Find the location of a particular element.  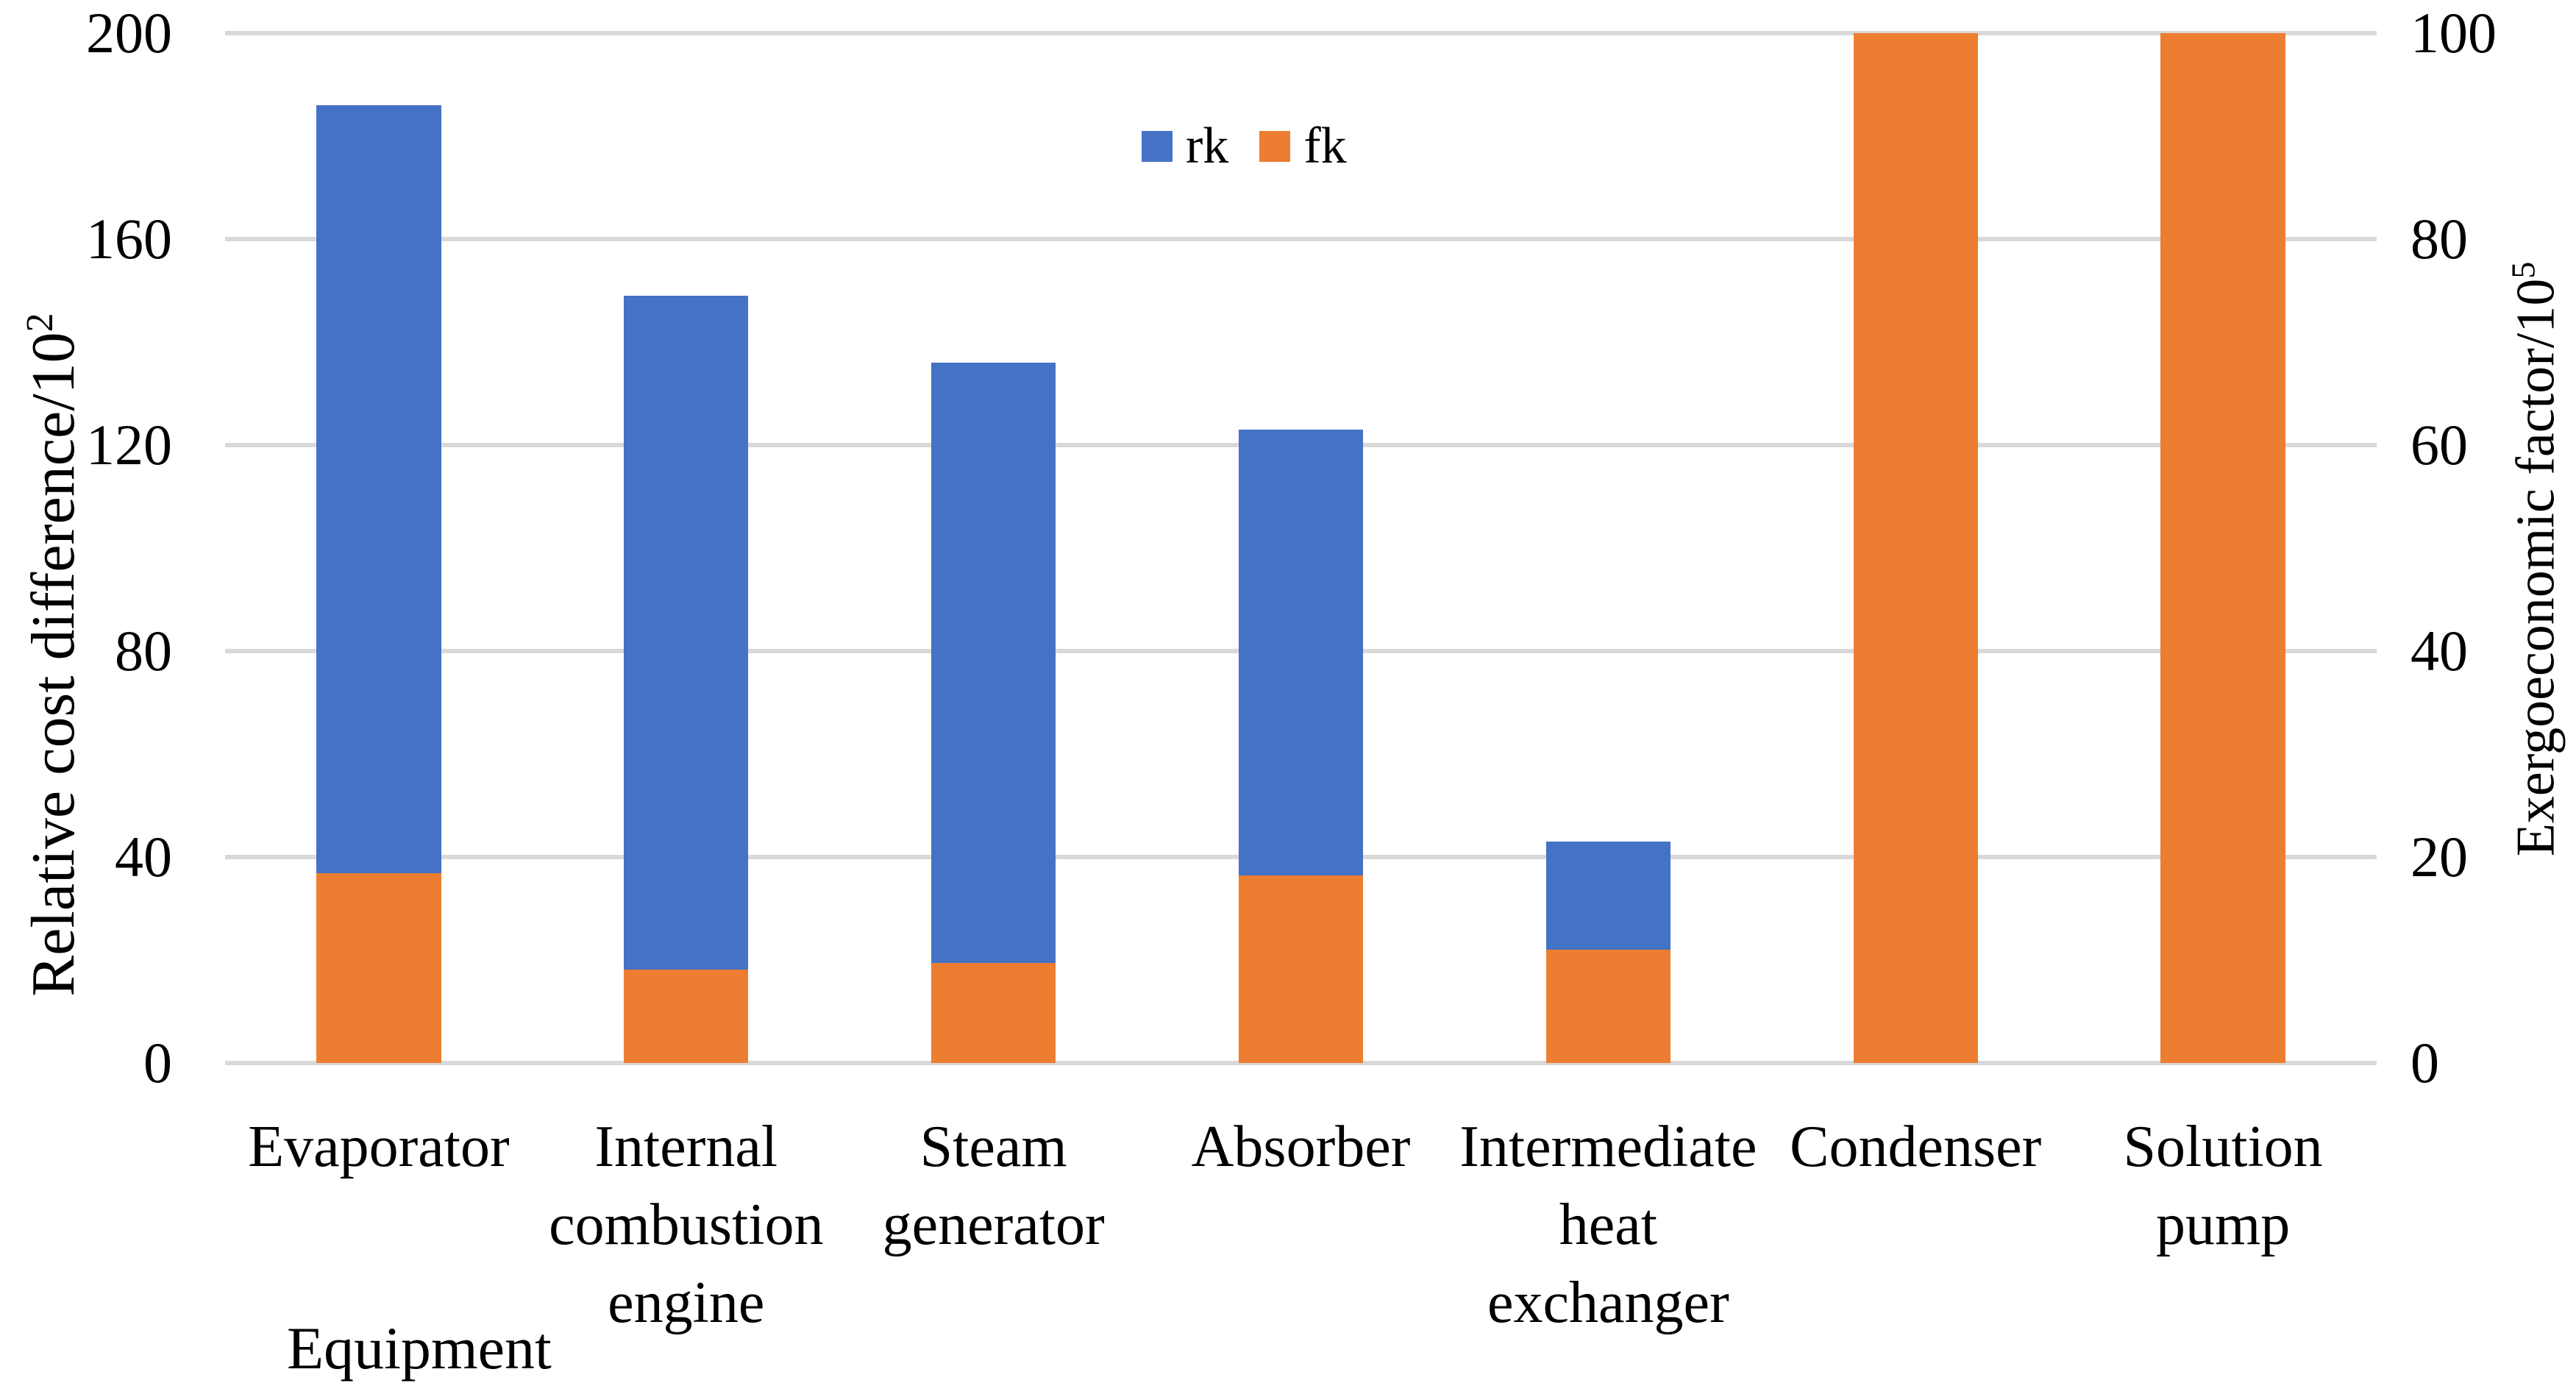

category-label-line: exchanger is located at coordinates (1608, 1302).